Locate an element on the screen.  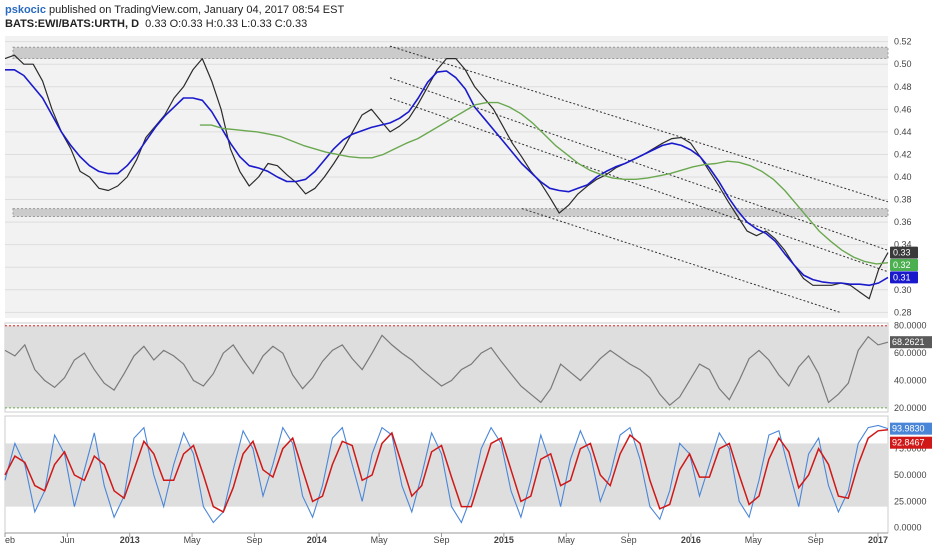
rsi-tick-label: 40.0000 is located at coordinates (910, 381).